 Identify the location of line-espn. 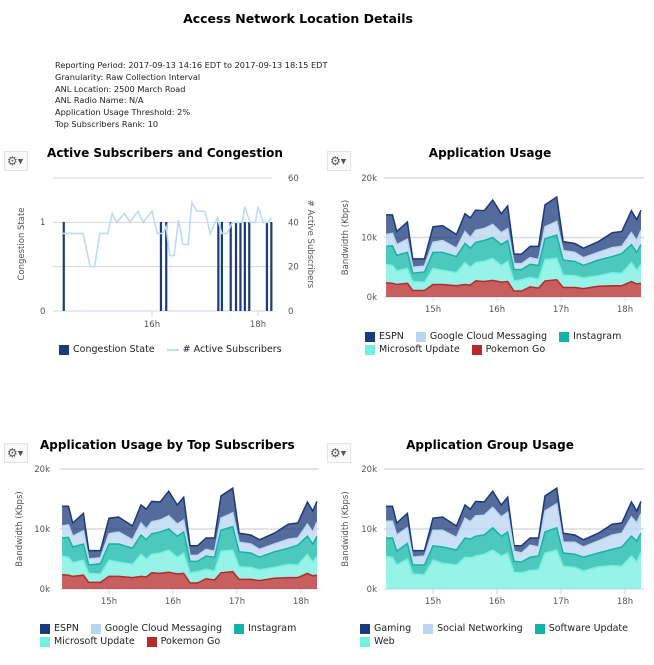
(190, 519).